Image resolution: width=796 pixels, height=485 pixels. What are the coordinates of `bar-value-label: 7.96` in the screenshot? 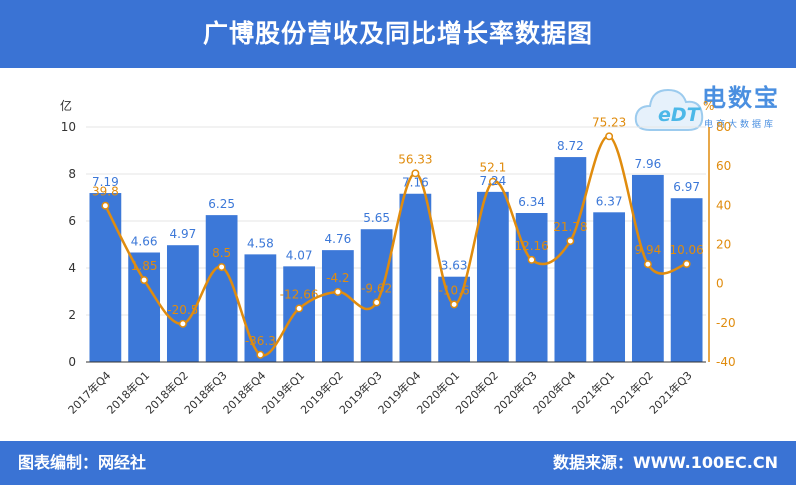 It's located at (648, 164).